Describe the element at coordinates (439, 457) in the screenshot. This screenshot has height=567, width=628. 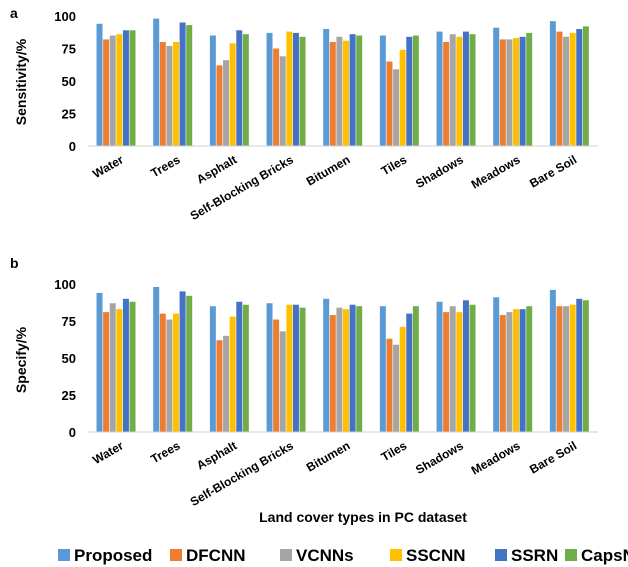
I see `x-category-label: Shadows` at that location.